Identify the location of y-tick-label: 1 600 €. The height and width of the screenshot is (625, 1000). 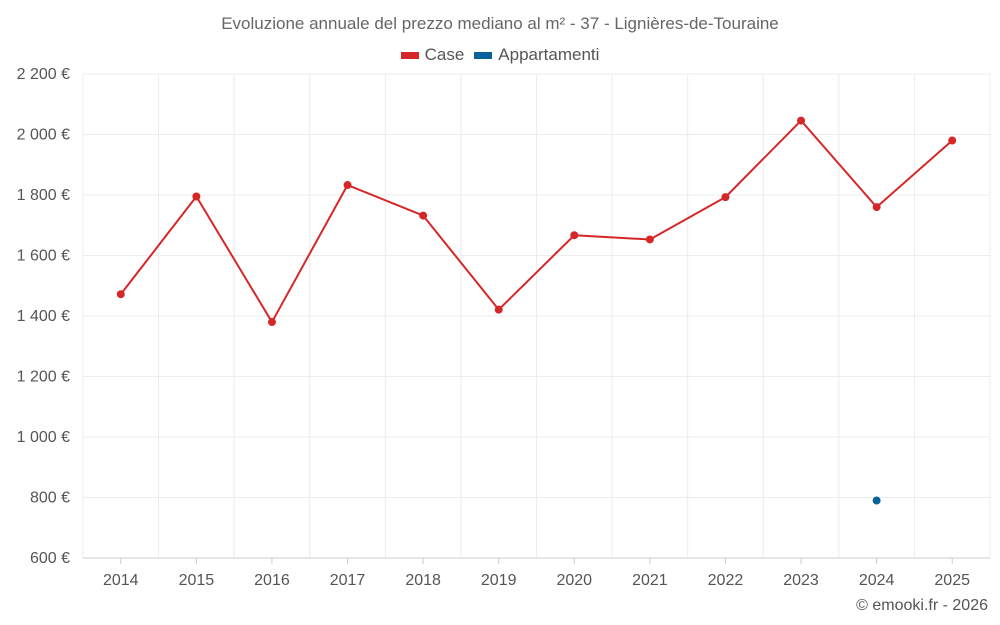
(43, 256).